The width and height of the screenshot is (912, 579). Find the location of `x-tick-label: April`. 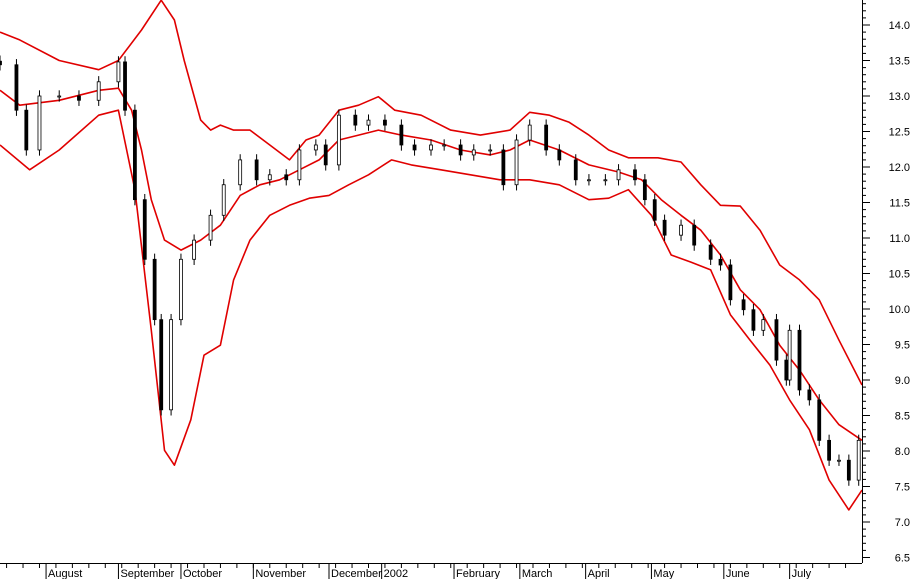

x-tick-label: April is located at coordinates (599, 573).